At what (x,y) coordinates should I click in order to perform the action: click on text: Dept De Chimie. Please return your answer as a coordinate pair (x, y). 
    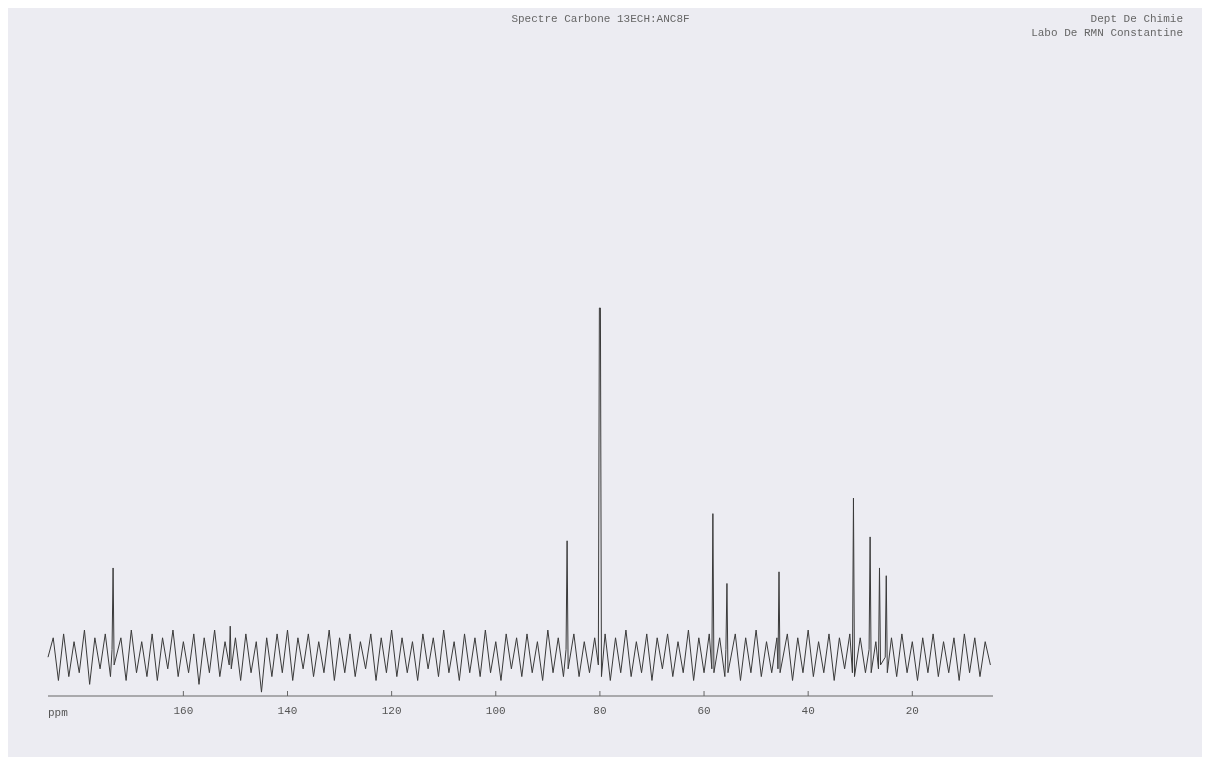
    Looking at the image, I should click on (1136, 19).